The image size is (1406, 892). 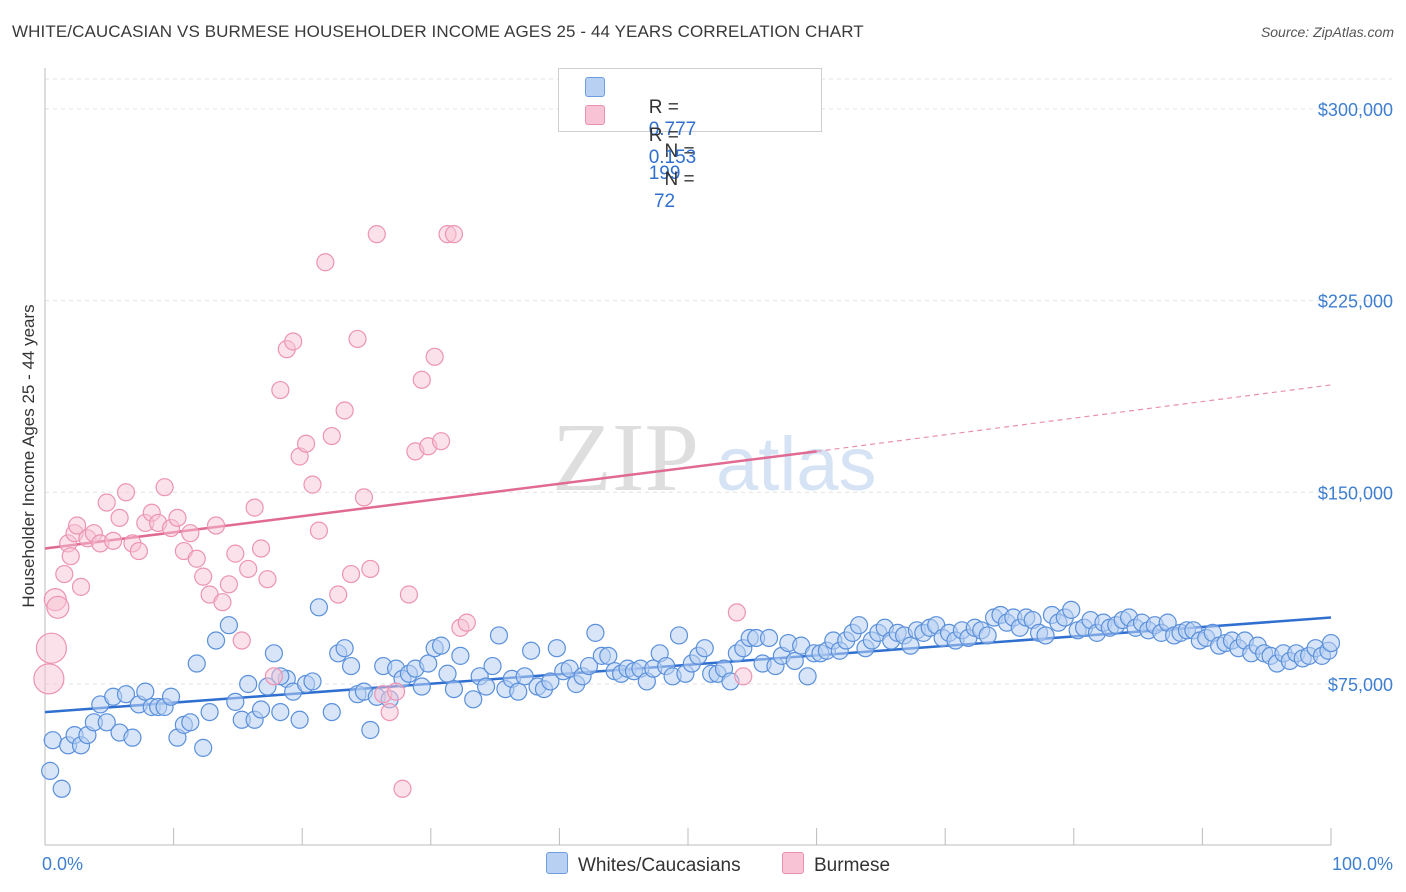 What do you see at coordinates (28, 455) in the screenshot?
I see `y-axis-label: Householder Income Ages 25 - 44 years` at bounding box center [28, 455].